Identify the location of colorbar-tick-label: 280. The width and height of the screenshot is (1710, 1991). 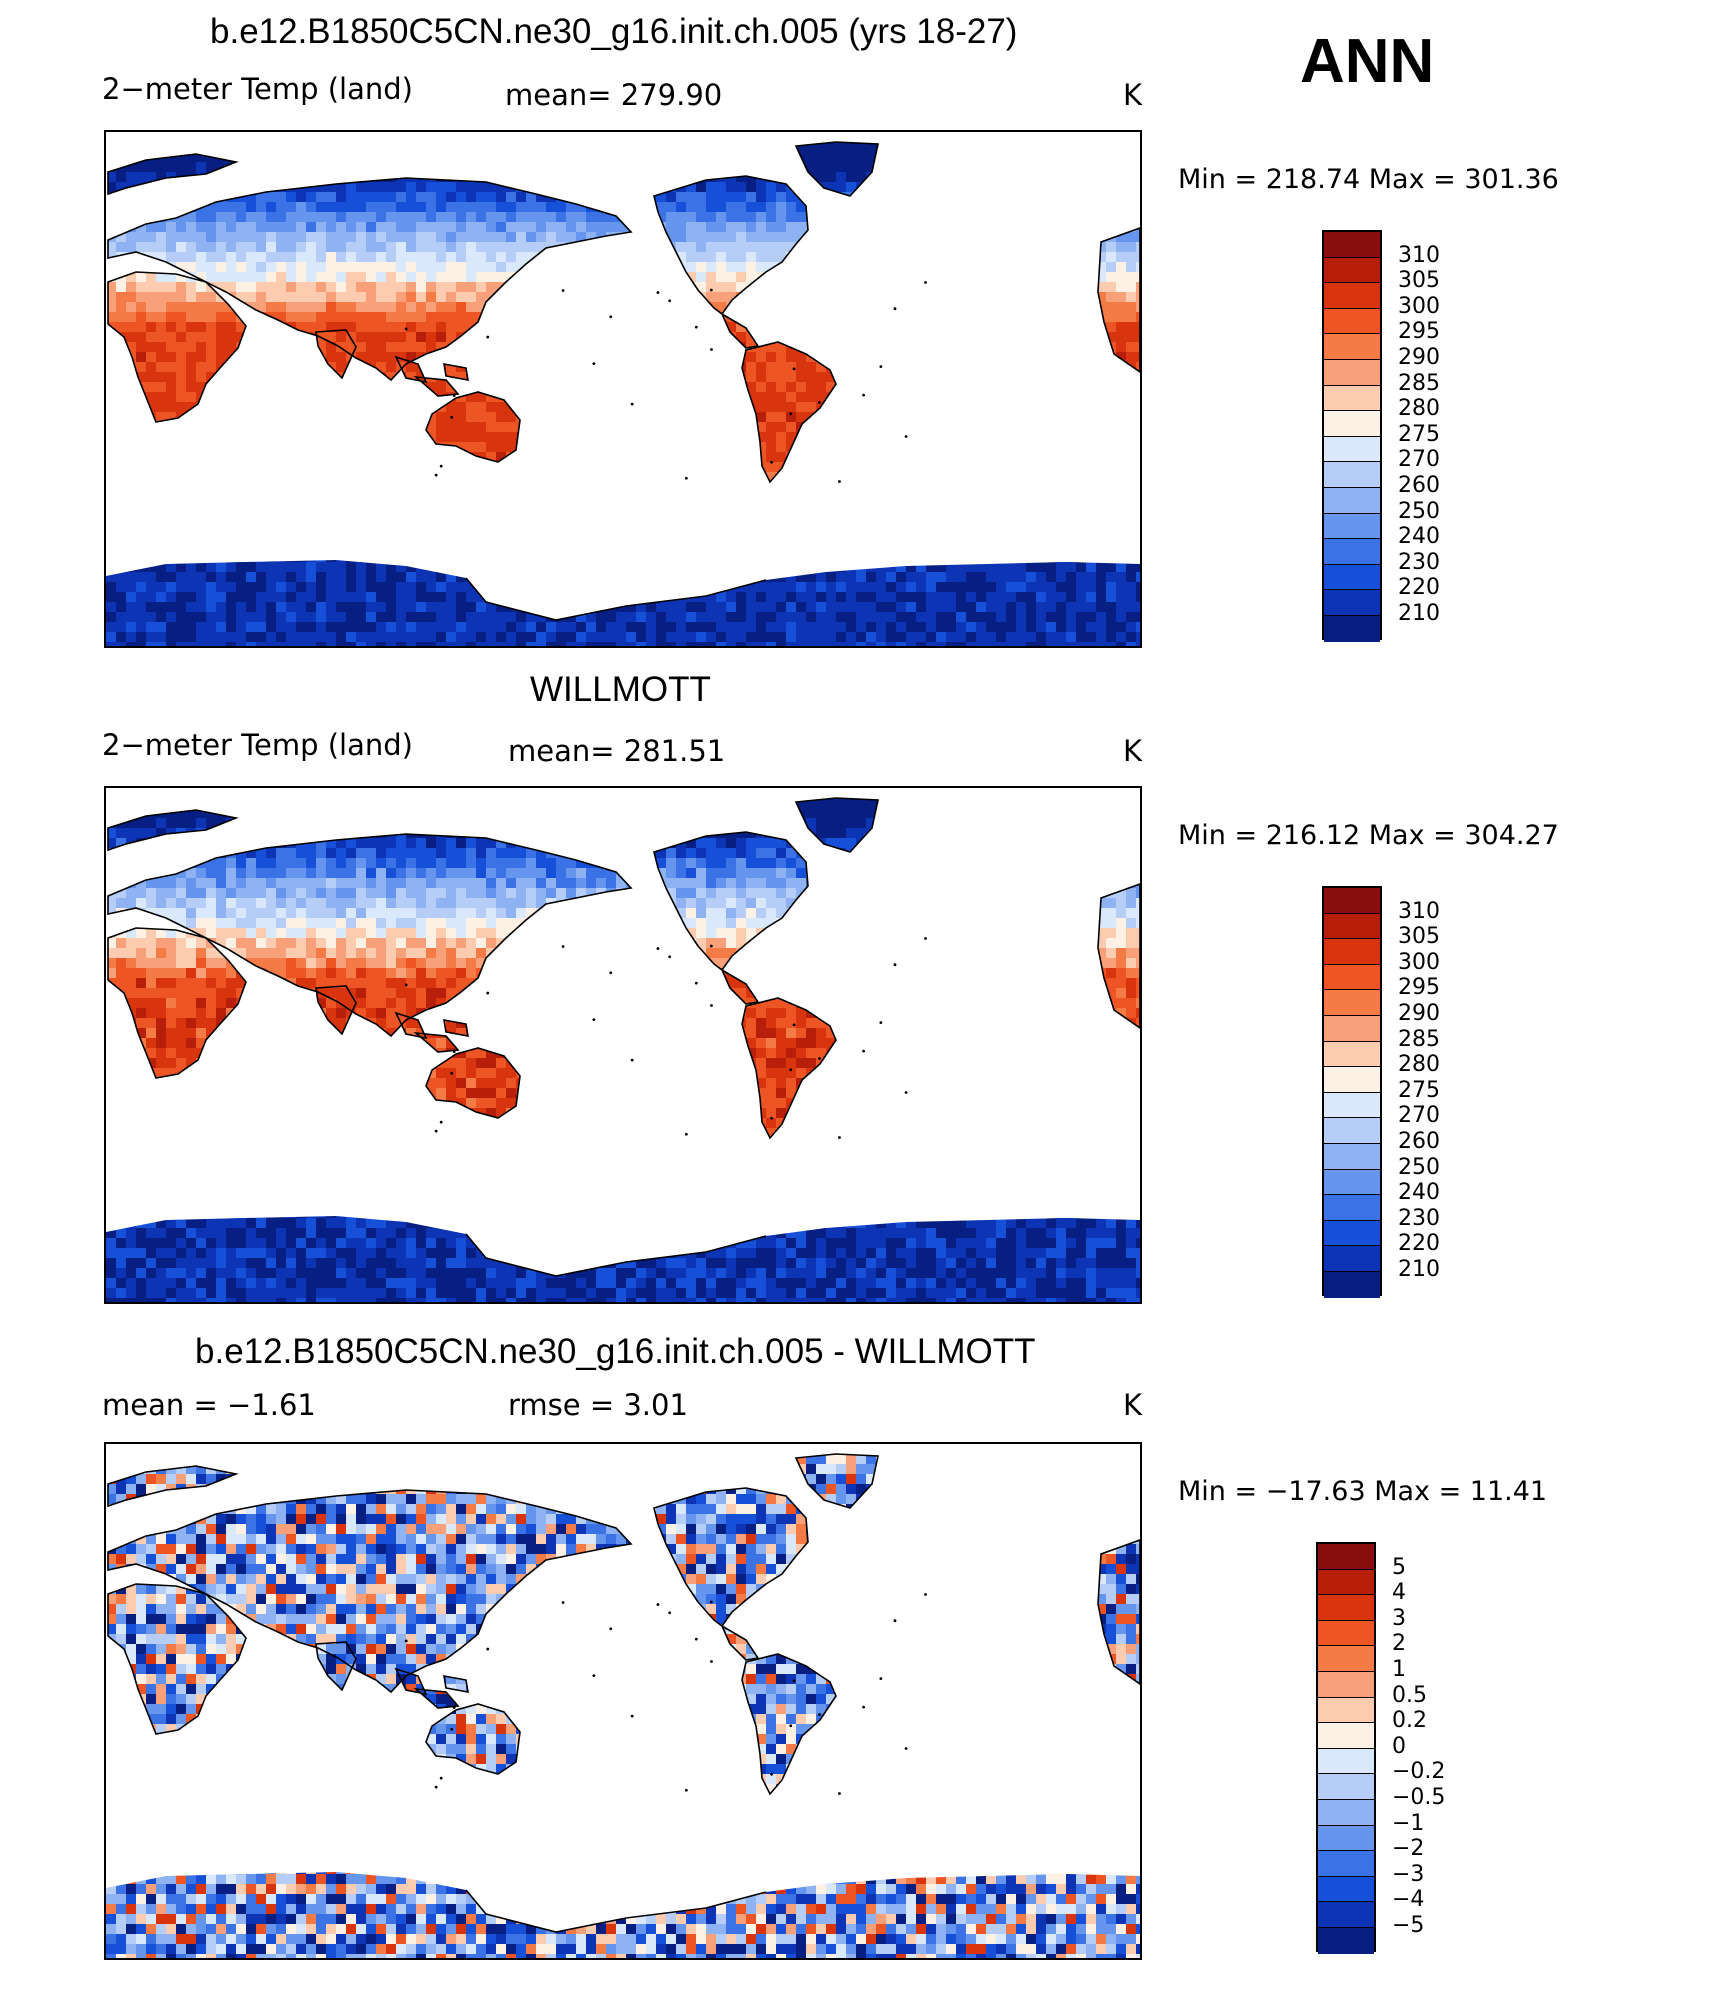
(1419, 409).